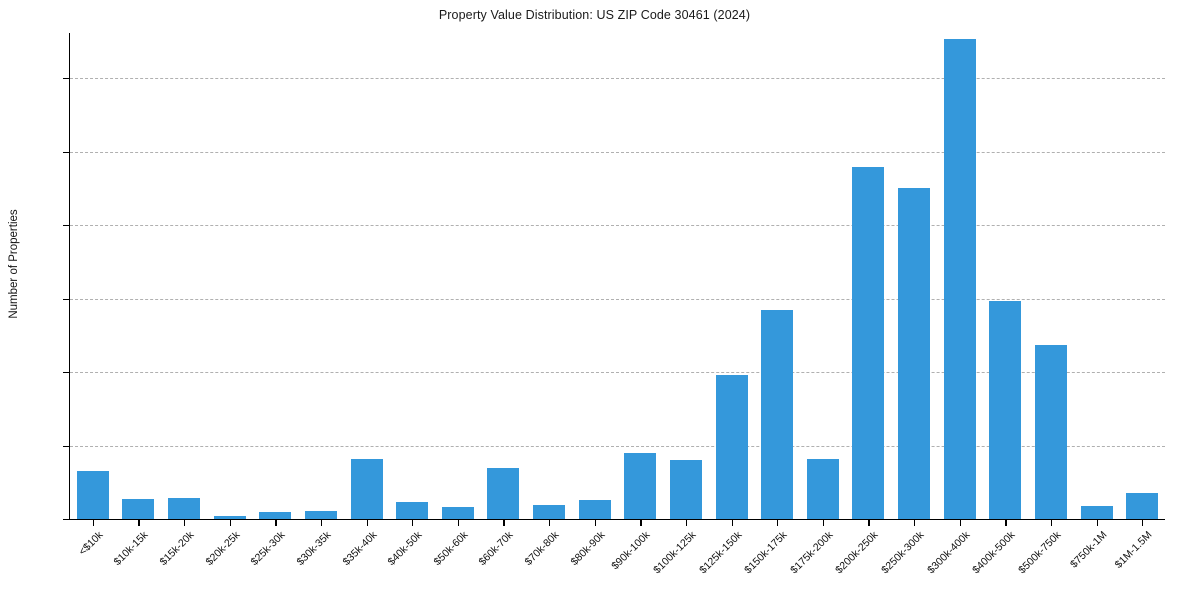 This screenshot has width=1189, height=590. What do you see at coordinates (14, 264) in the screenshot?
I see `y-axis-label: Number of Properties` at bounding box center [14, 264].